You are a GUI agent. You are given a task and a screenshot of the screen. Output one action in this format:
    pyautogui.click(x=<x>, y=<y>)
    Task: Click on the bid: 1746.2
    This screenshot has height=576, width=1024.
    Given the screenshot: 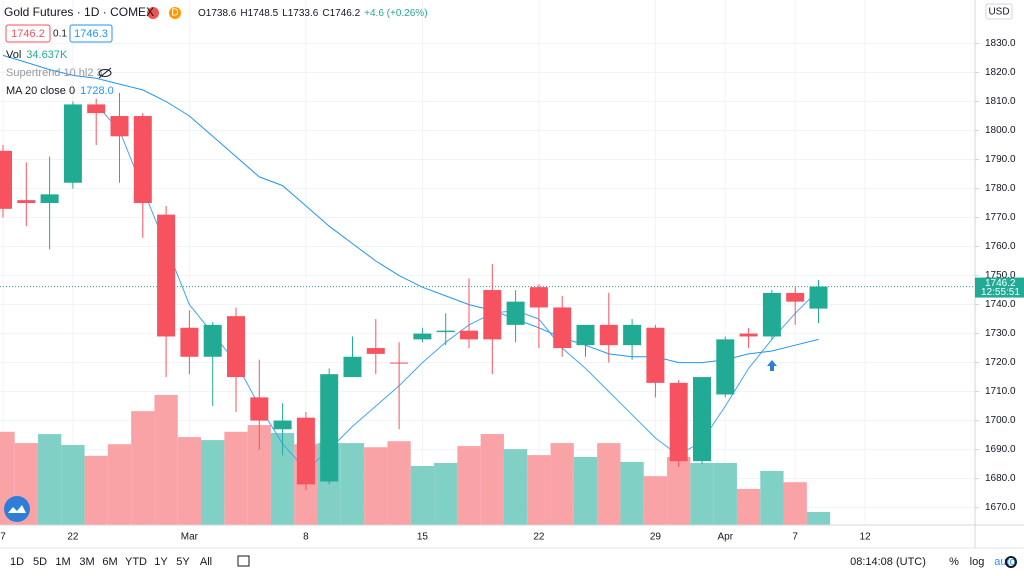 What is the action you would take?
    pyautogui.click(x=28, y=34)
    